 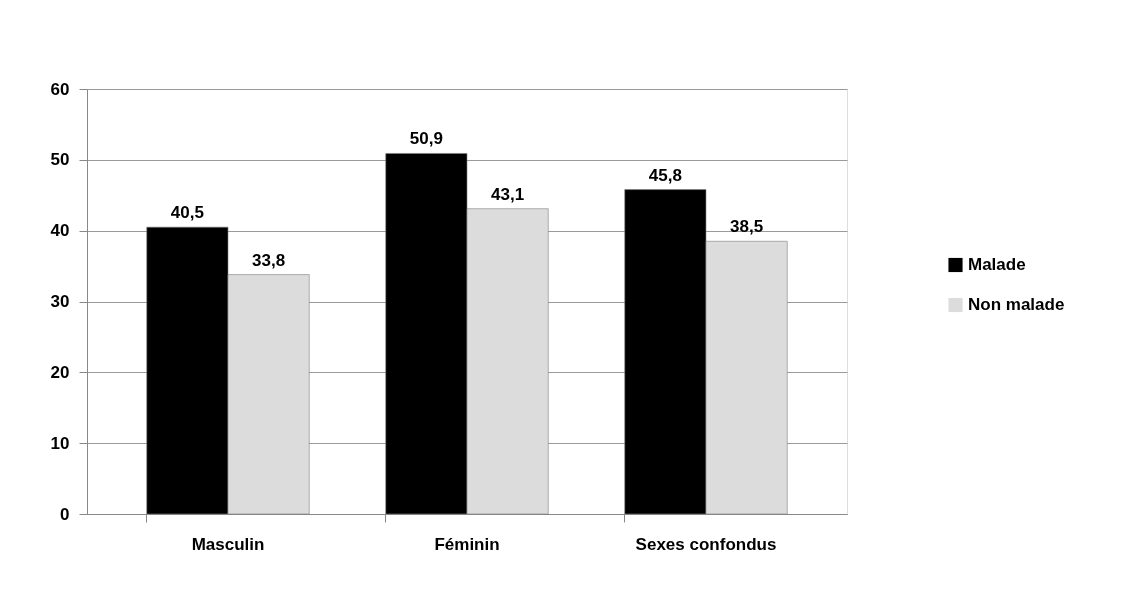 I want to click on x-tick-label: Sexes confondus, so click(x=706, y=544).